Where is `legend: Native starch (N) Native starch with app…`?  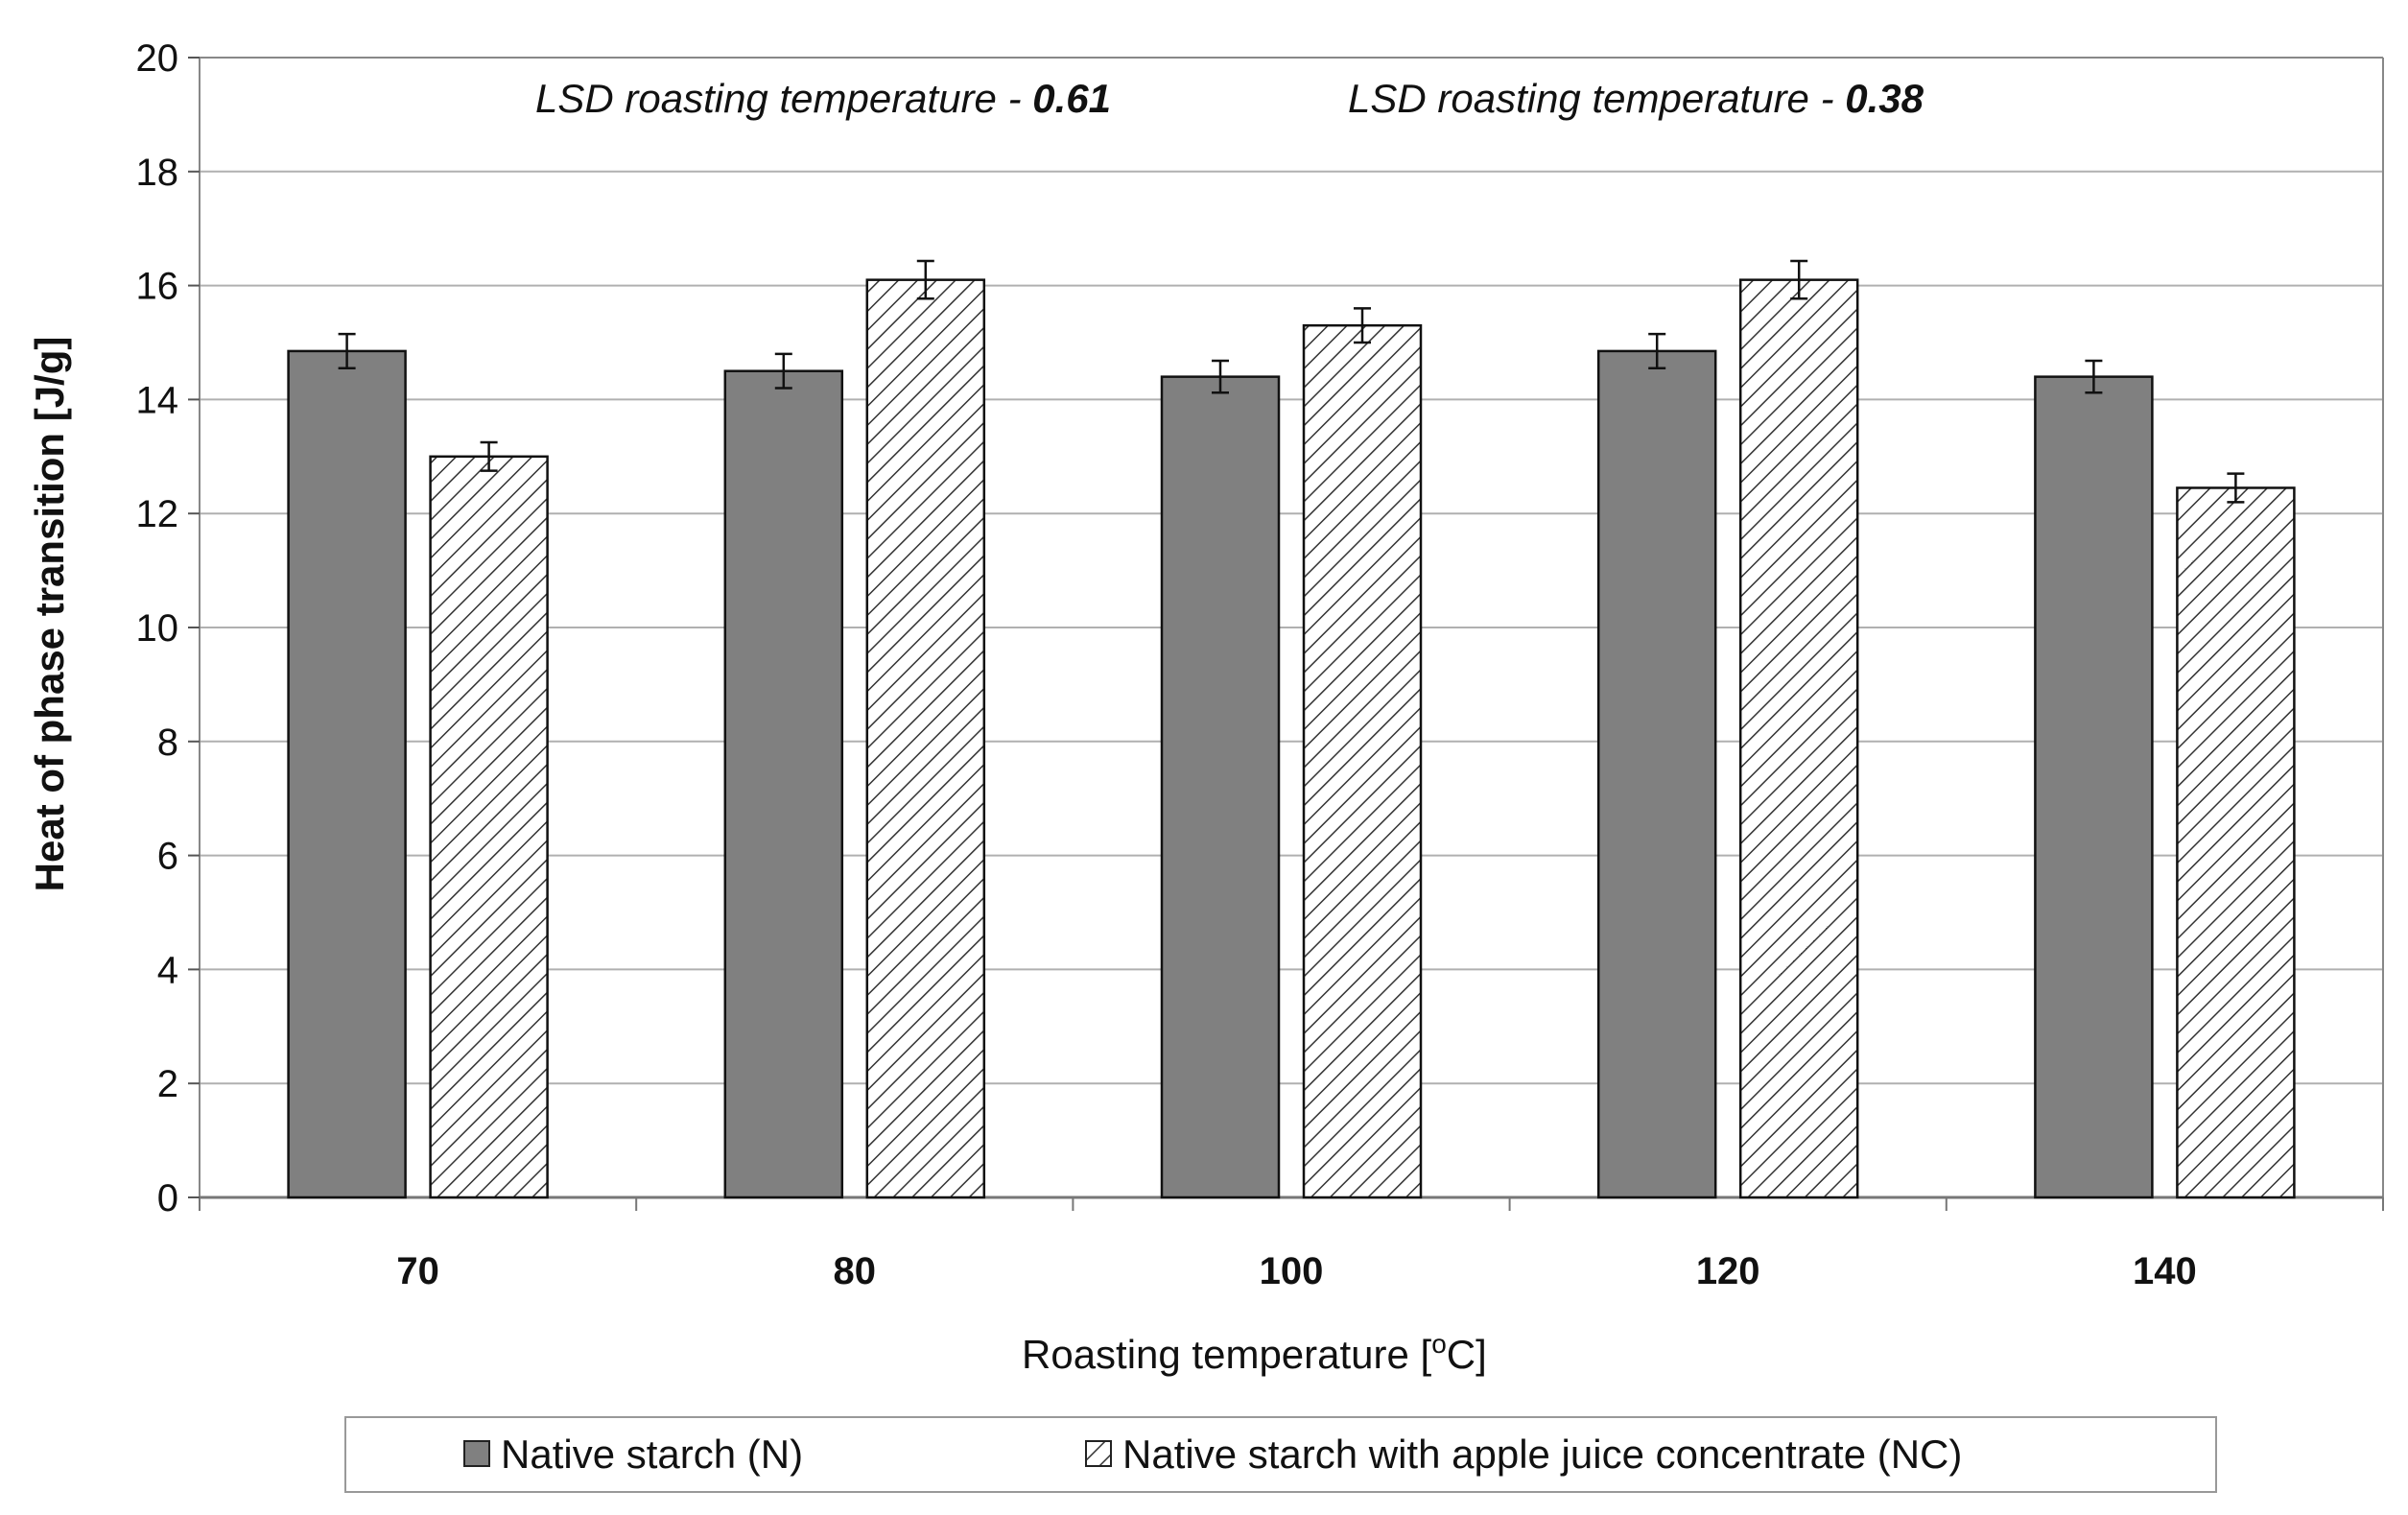
legend: Native starch (N) Native starch with app… is located at coordinates (1280, 1454).